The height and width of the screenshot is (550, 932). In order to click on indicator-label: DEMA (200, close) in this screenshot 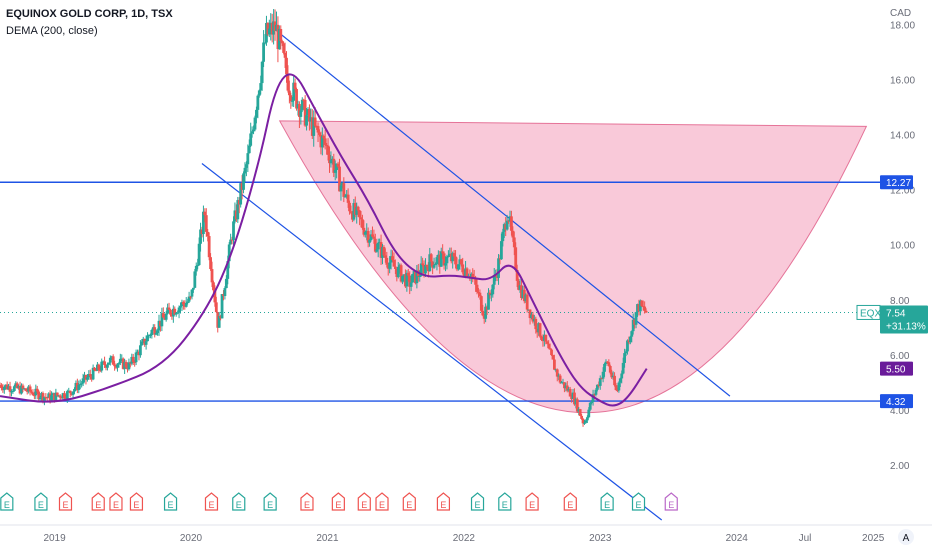, I will do `click(52, 31)`.